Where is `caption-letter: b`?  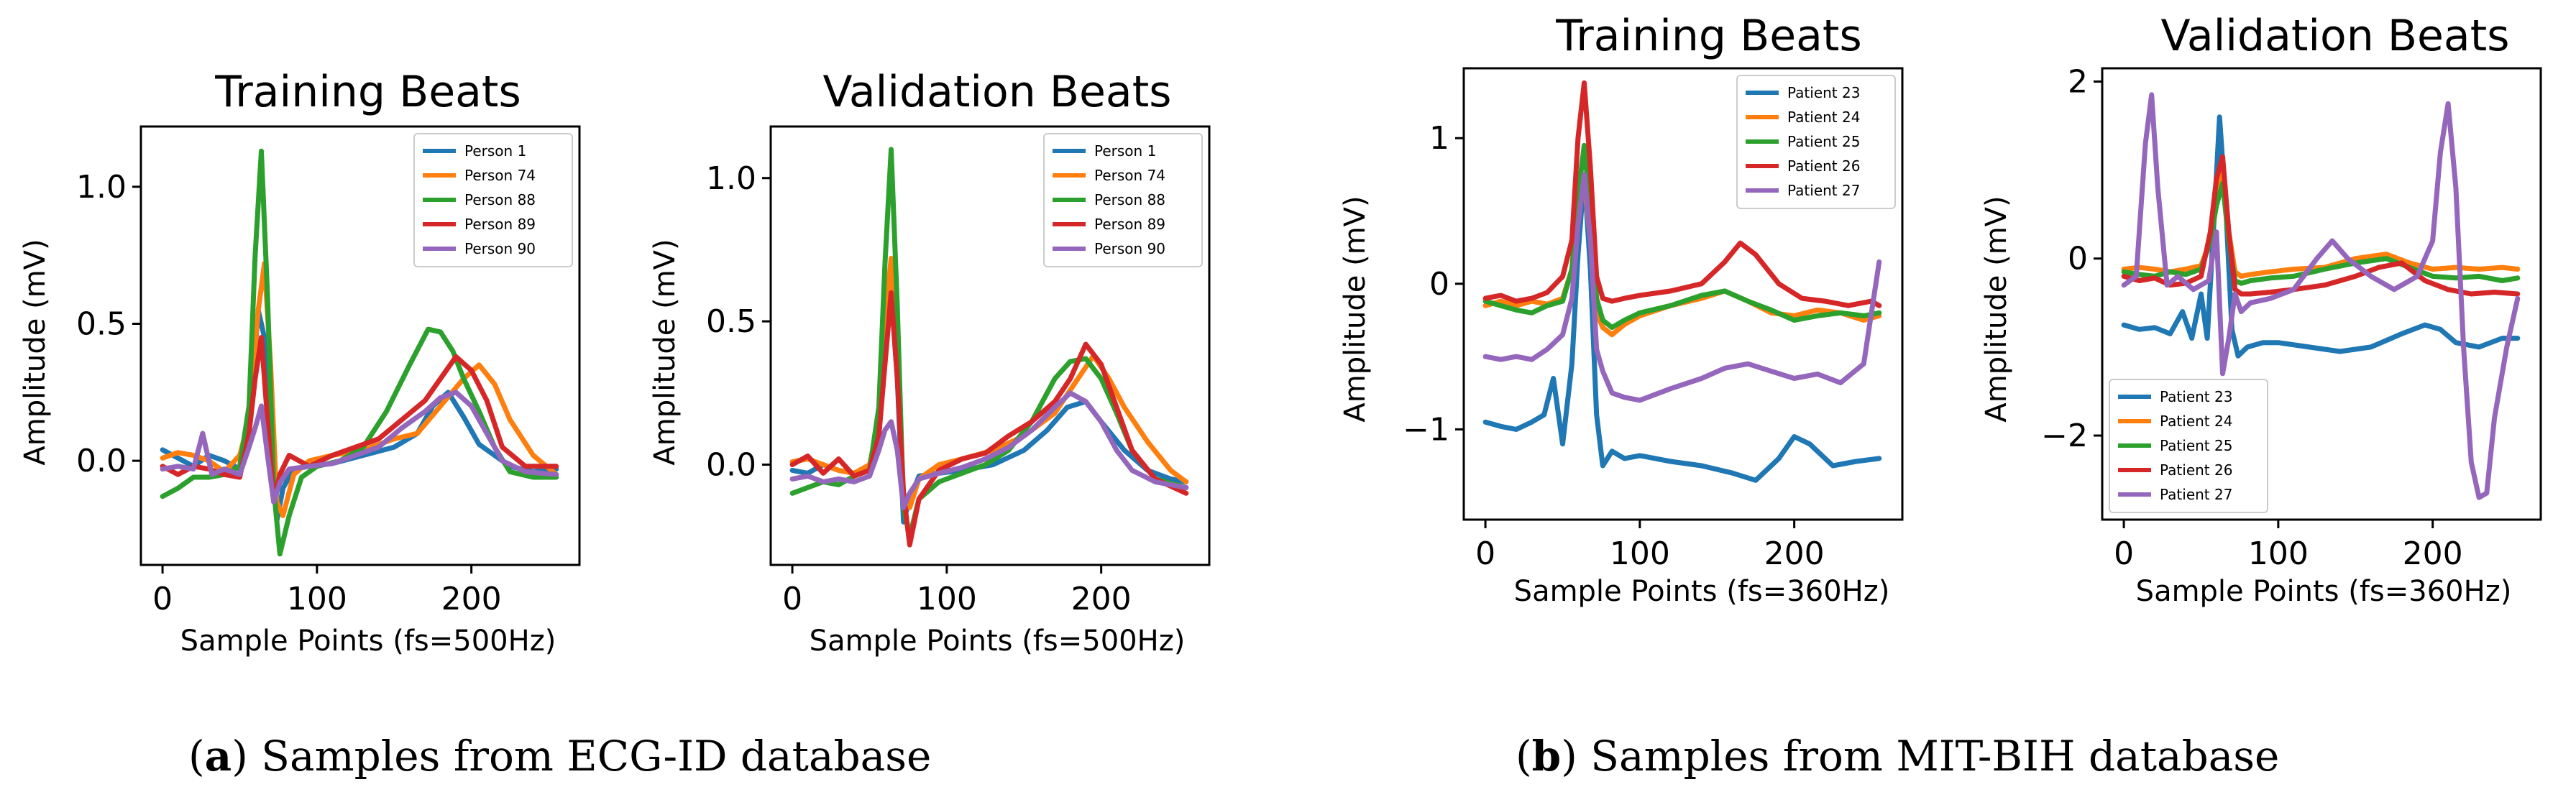 caption-letter: b is located at coordinates (1547, 756).